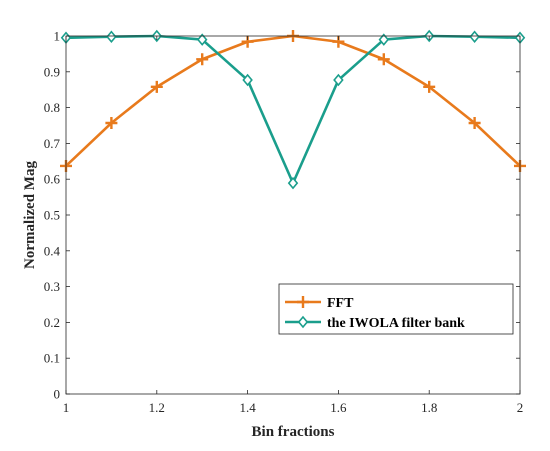  I want to click on y-tick-label: 0.9, so click(52, 71).